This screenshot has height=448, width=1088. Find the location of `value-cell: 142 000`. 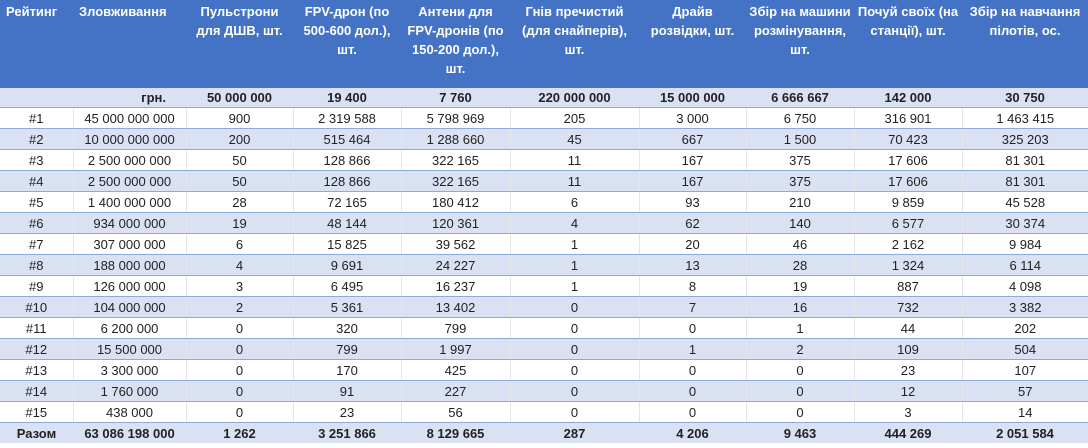

value-cell: 142 000 is located at coordinates (908, 98).